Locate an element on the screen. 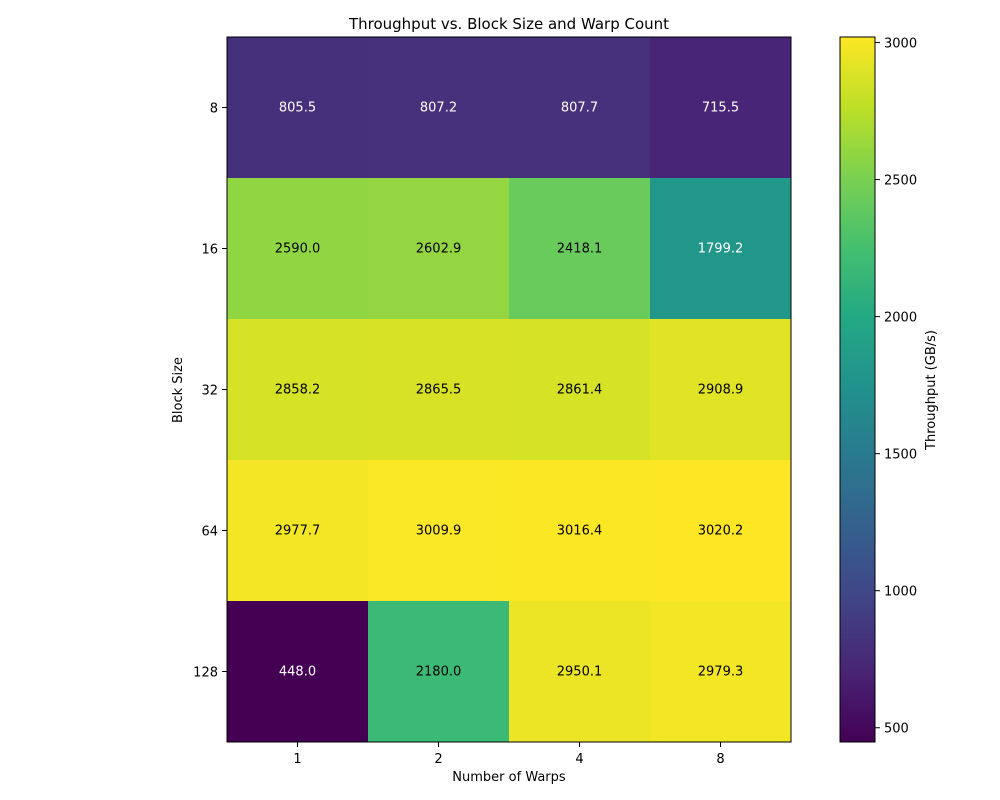  cell-value-label: 2908.9 is located at coordinates (721, 390).